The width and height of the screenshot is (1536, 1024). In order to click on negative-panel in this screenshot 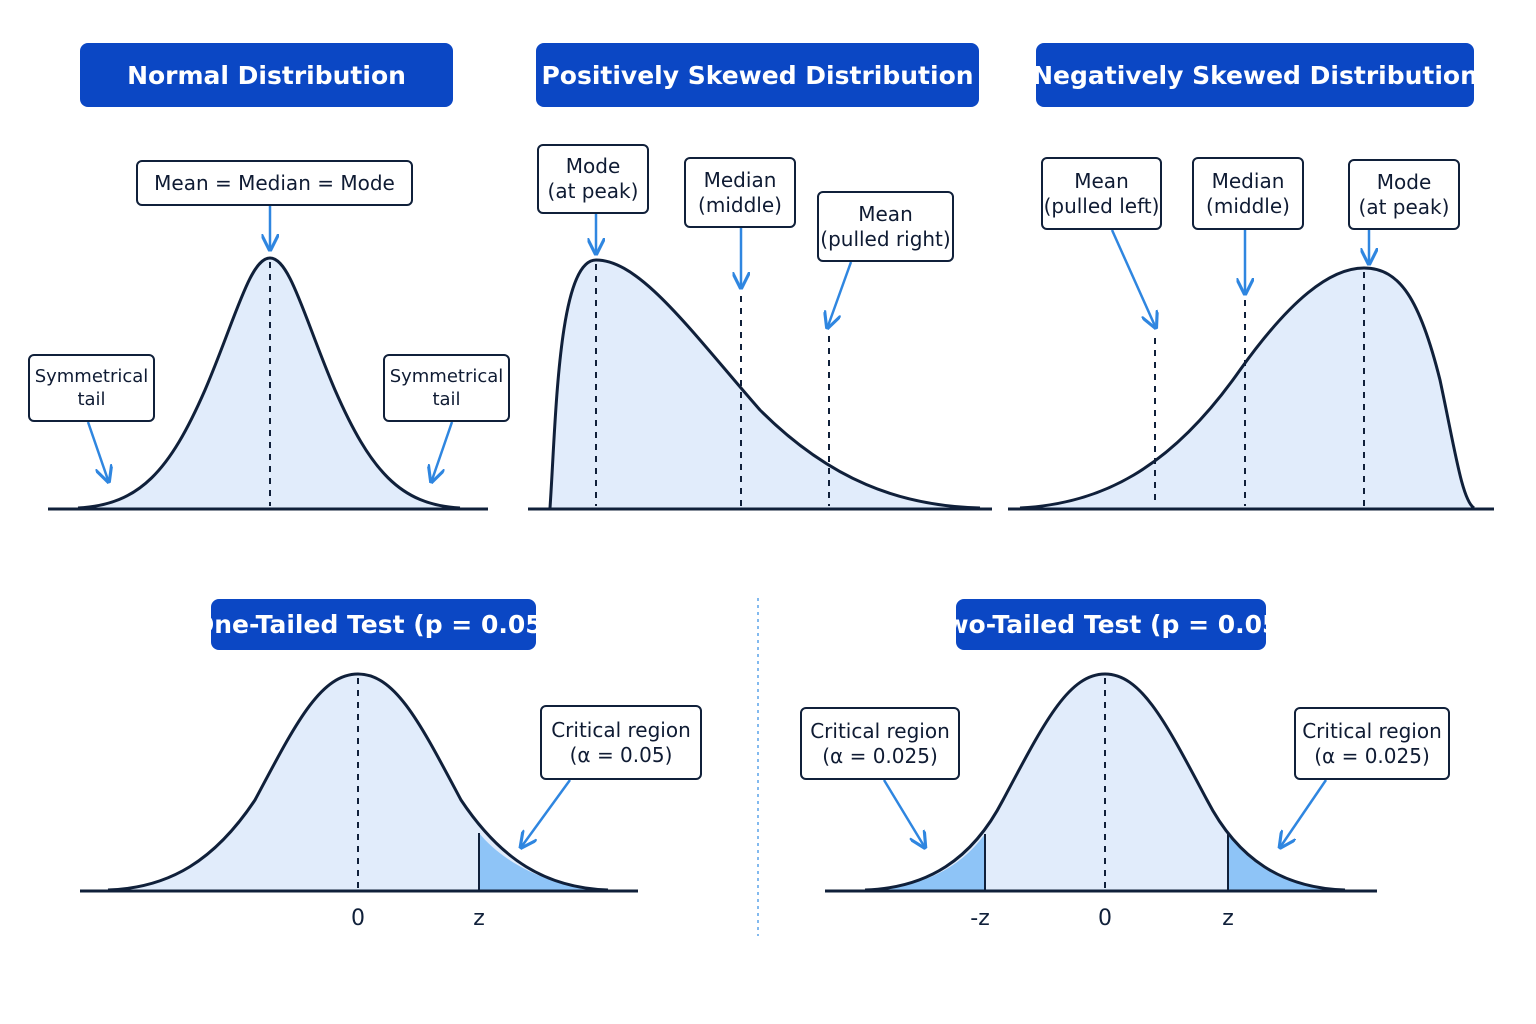, I will do `click(1251, 370)`.